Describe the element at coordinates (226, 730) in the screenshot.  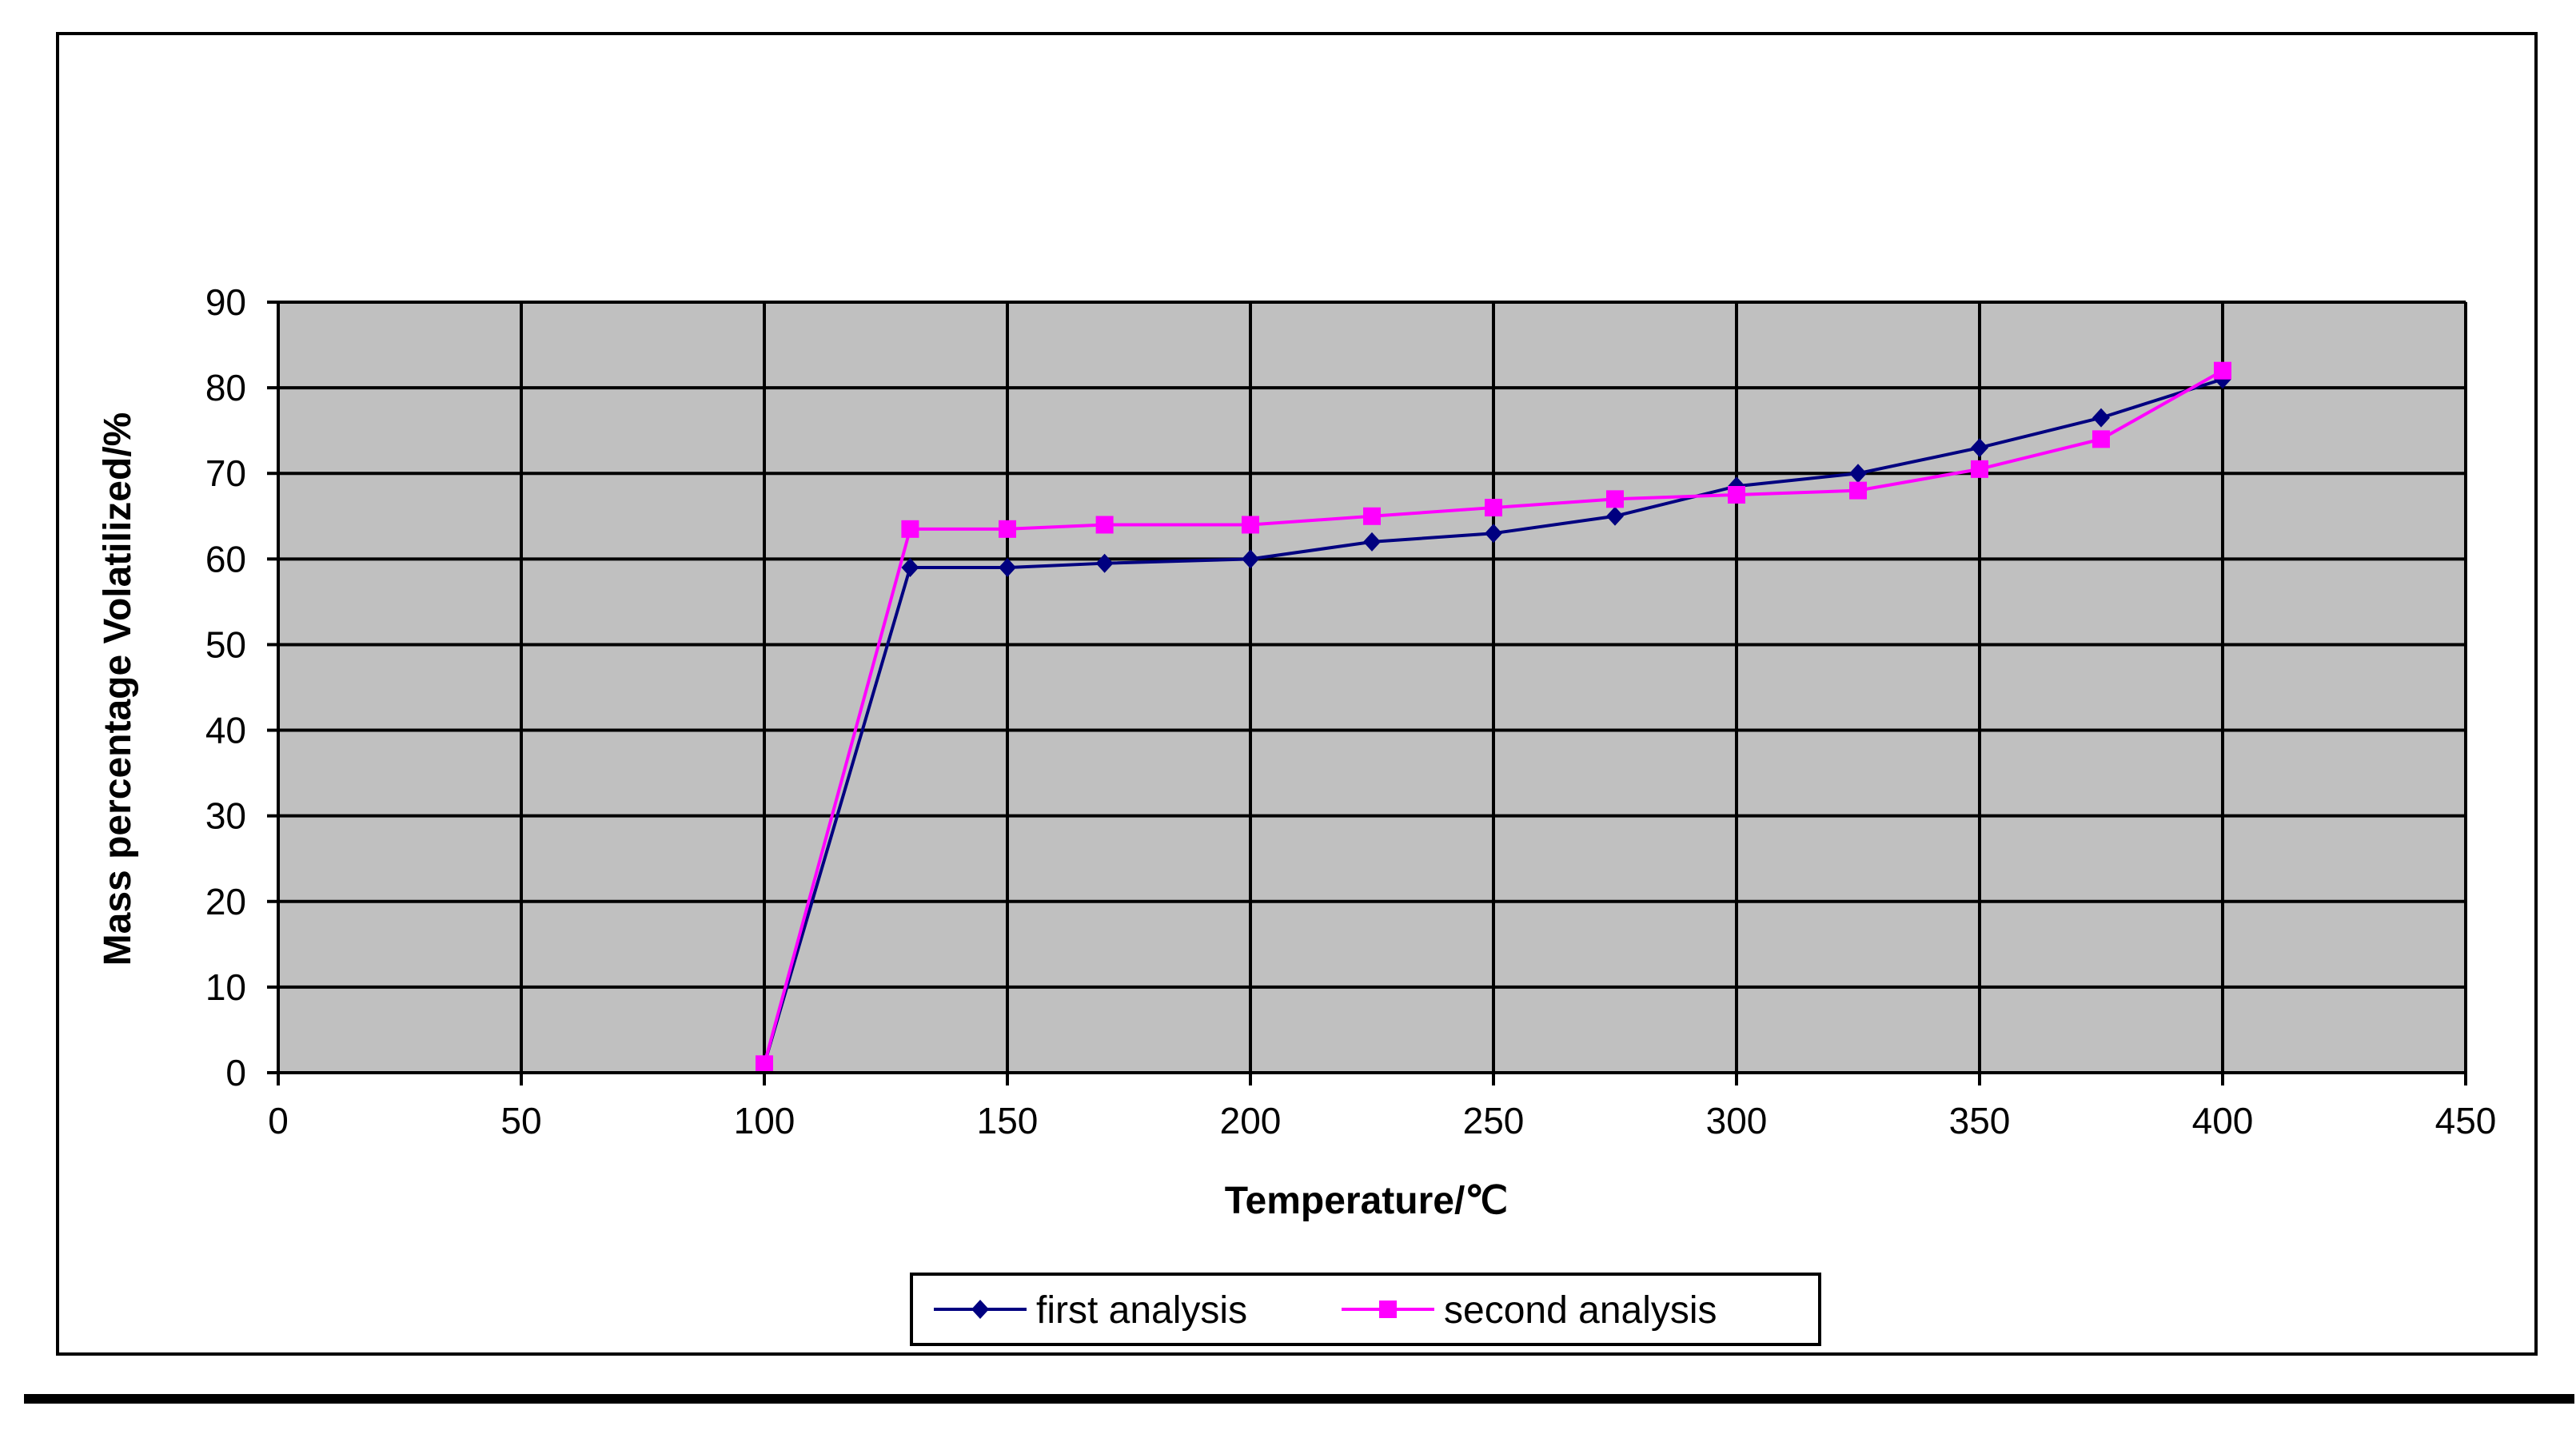
I see `y-tick-label-4: 40` at that location.